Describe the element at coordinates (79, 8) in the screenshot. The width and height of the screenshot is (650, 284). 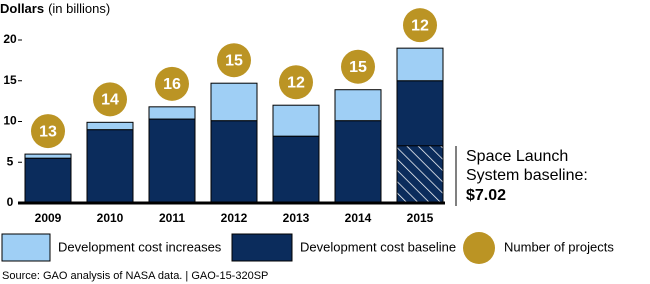
I see `y-unit: (in billions)` at that location.